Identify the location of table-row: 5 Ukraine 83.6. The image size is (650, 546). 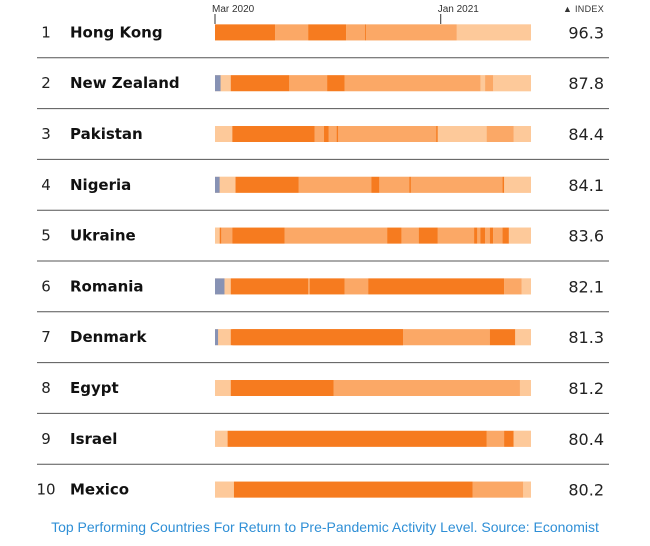
(323, 244).